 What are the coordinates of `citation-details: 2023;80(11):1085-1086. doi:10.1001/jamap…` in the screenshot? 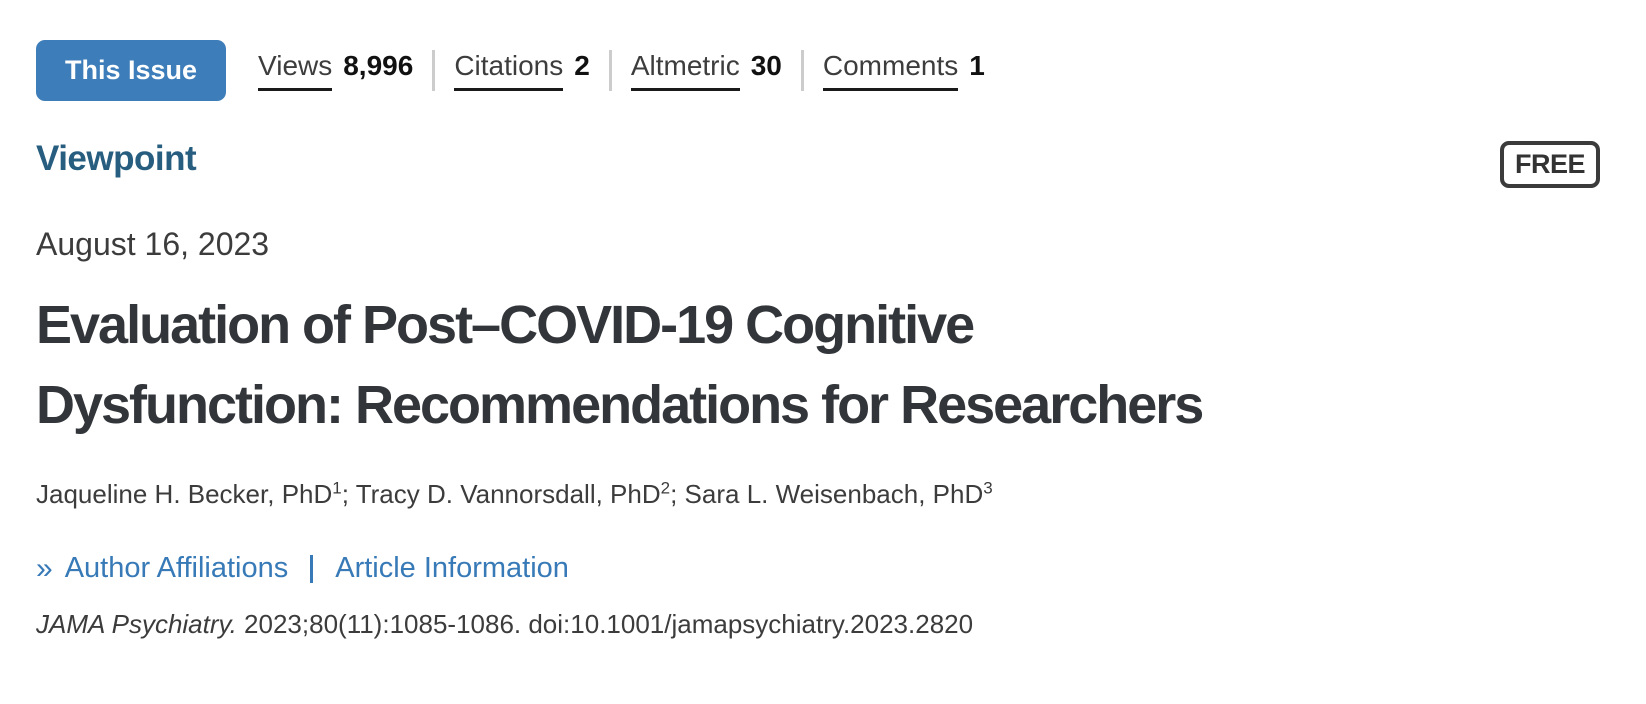 It's located at (605, 624).